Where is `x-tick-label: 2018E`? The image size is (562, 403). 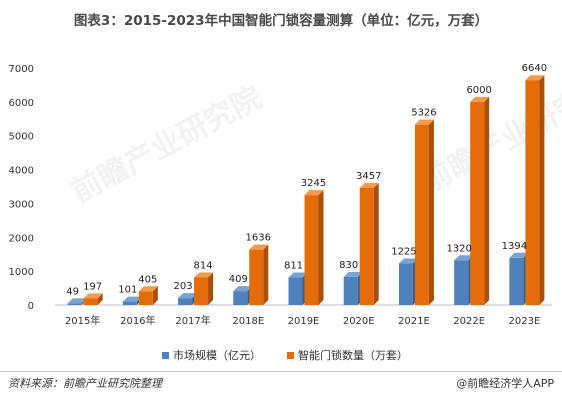
x-tick-label: 2018E is located at coordinates (248, 321).